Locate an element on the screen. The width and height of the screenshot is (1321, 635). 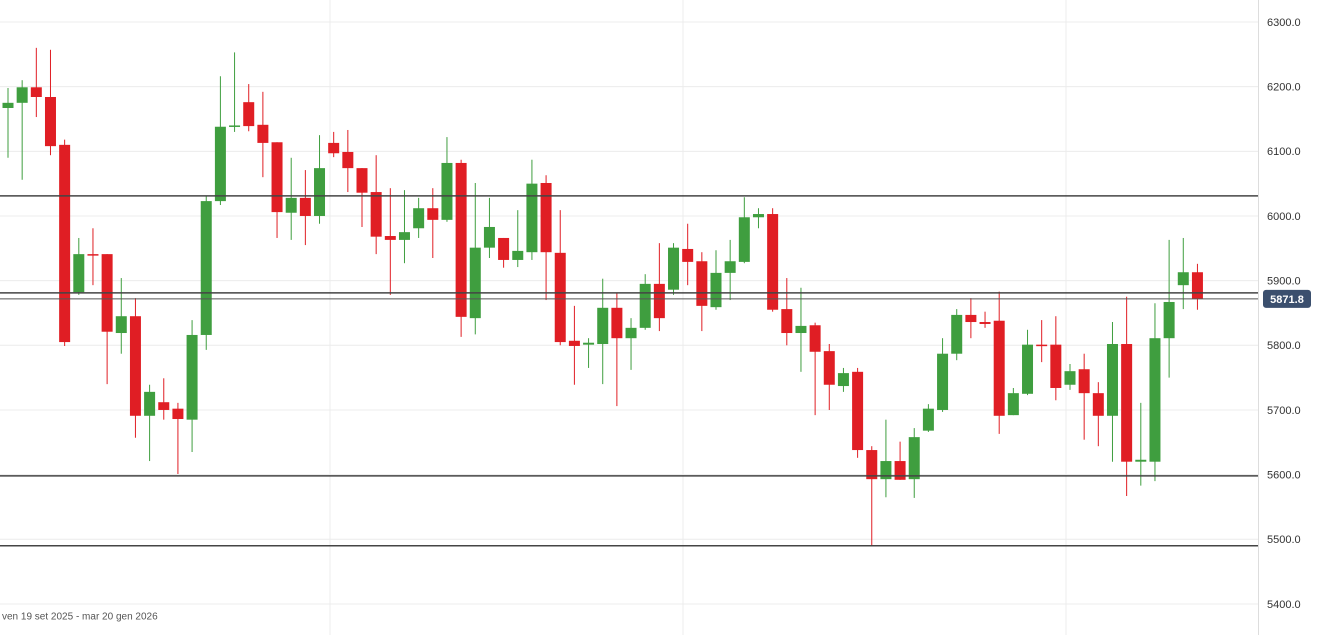
y-tick-label: 5500.0 is located at coordinates (1284, 540).